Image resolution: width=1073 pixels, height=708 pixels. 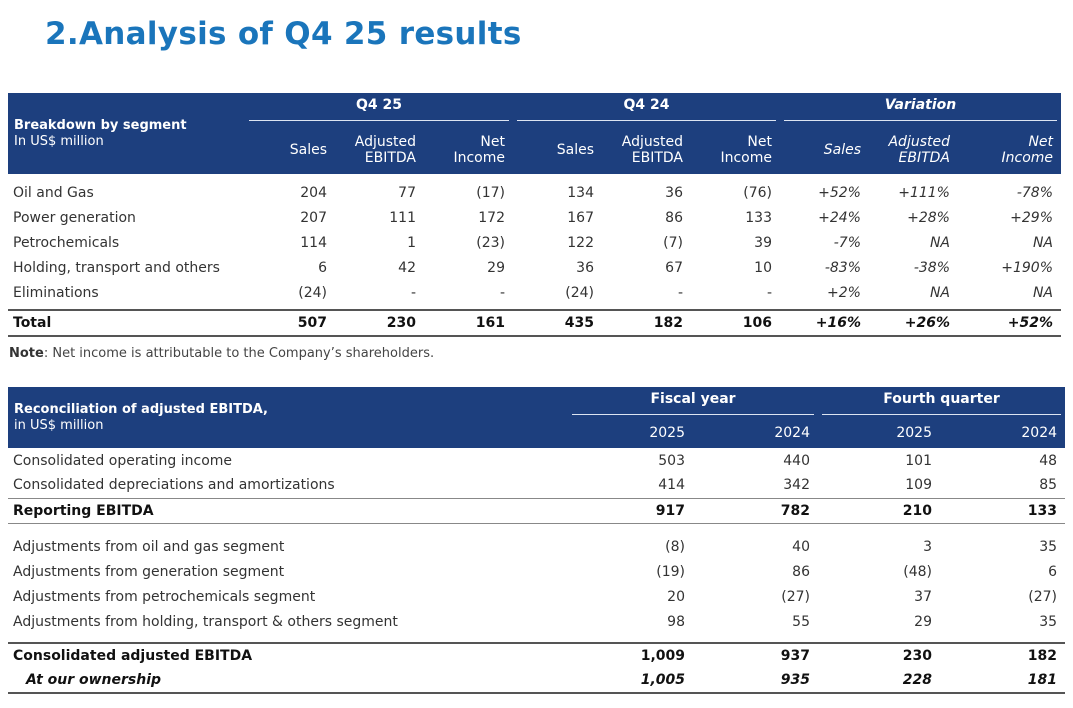 What do you see at coordinates (580, 192) in the screenshot?
I see `table-cell: 134` at bounding box center [580, 192].